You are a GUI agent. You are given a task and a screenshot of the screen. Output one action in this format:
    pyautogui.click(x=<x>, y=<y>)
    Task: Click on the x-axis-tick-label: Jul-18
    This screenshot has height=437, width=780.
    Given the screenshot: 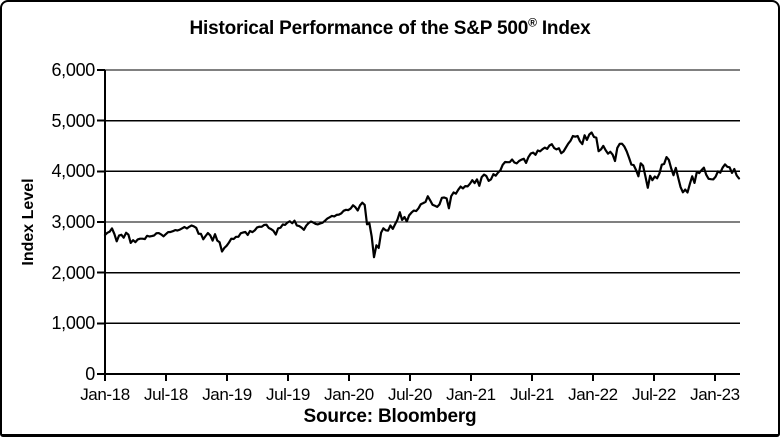 What is the action you would take?
    pyautogui.click(x=166, y=394)
    